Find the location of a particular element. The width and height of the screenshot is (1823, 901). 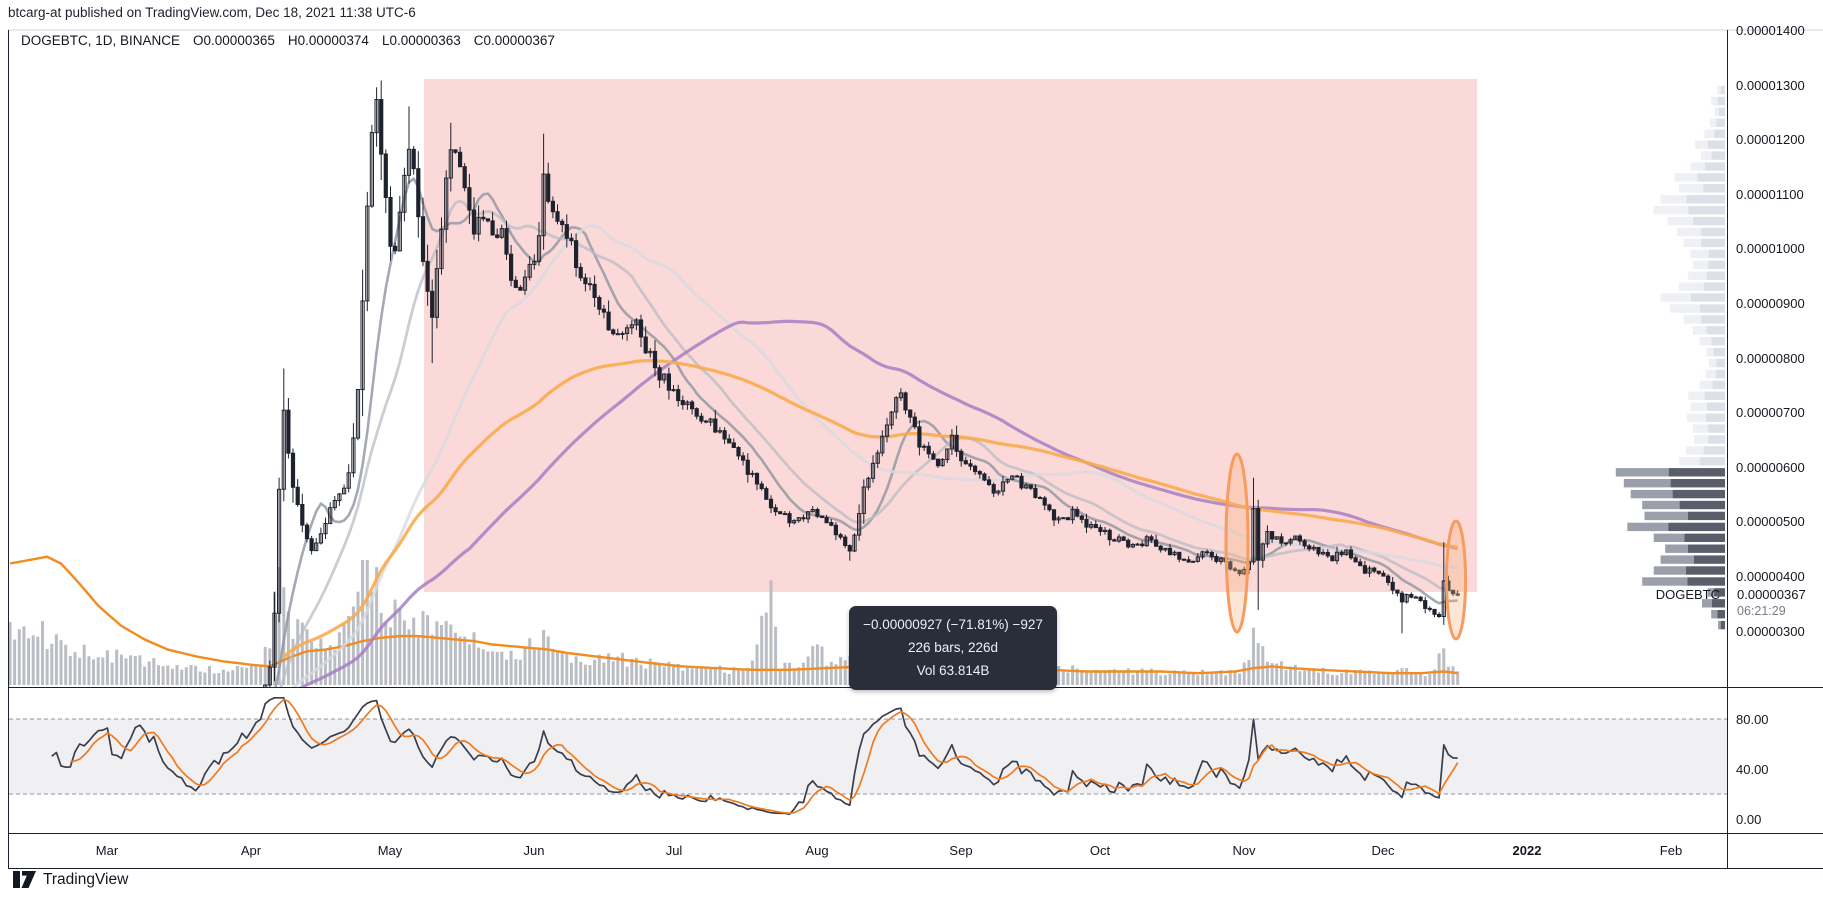

price-axis-label: 0.00001100 is located at coordinates (1770, 194).